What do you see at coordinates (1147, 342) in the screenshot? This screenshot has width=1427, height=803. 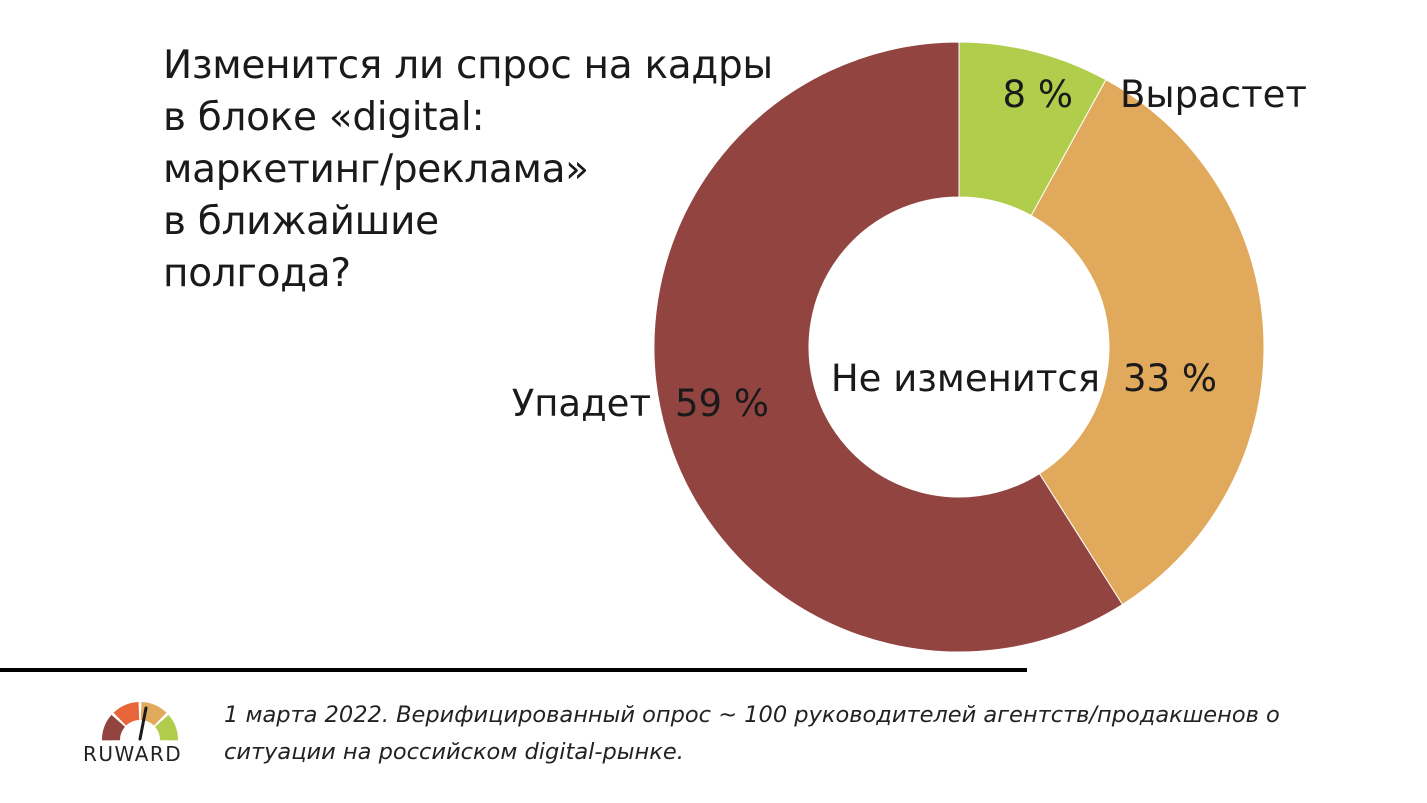 I see `donut-slice` at bounding box center [1147, 342].